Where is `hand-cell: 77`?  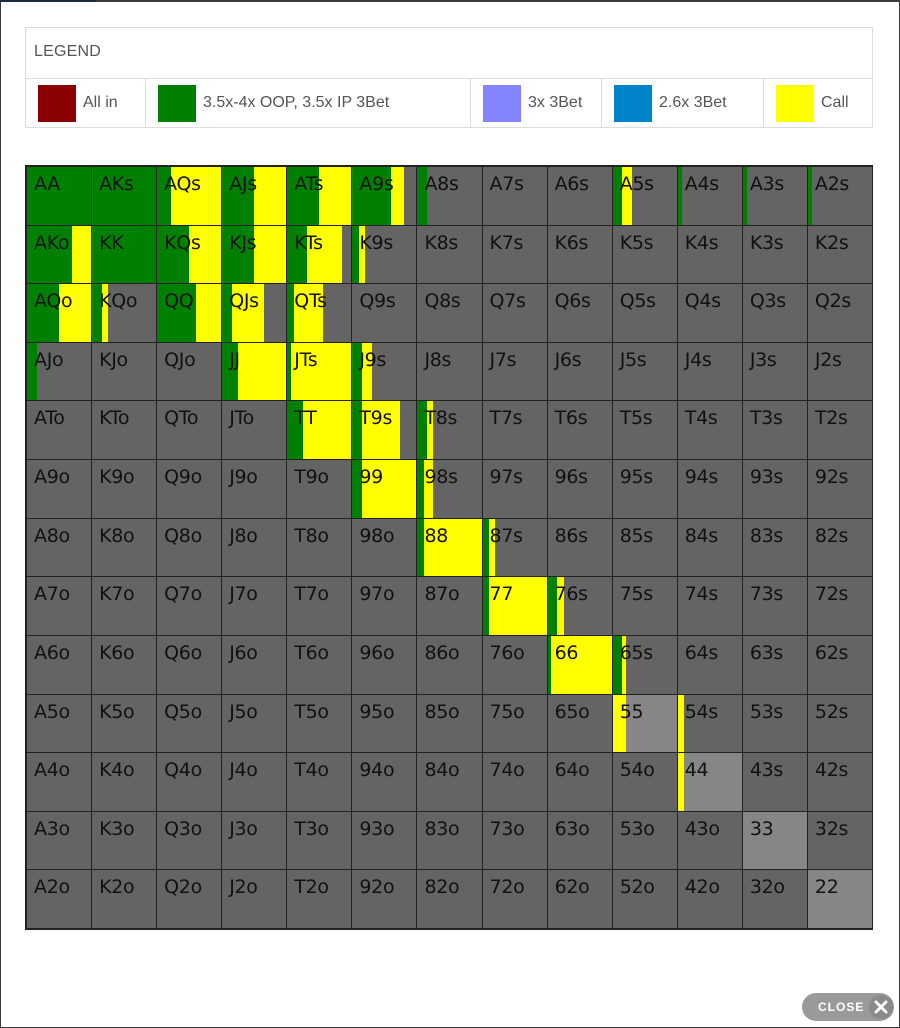
hand-cell: 77 is located at coordinates (515, 606).